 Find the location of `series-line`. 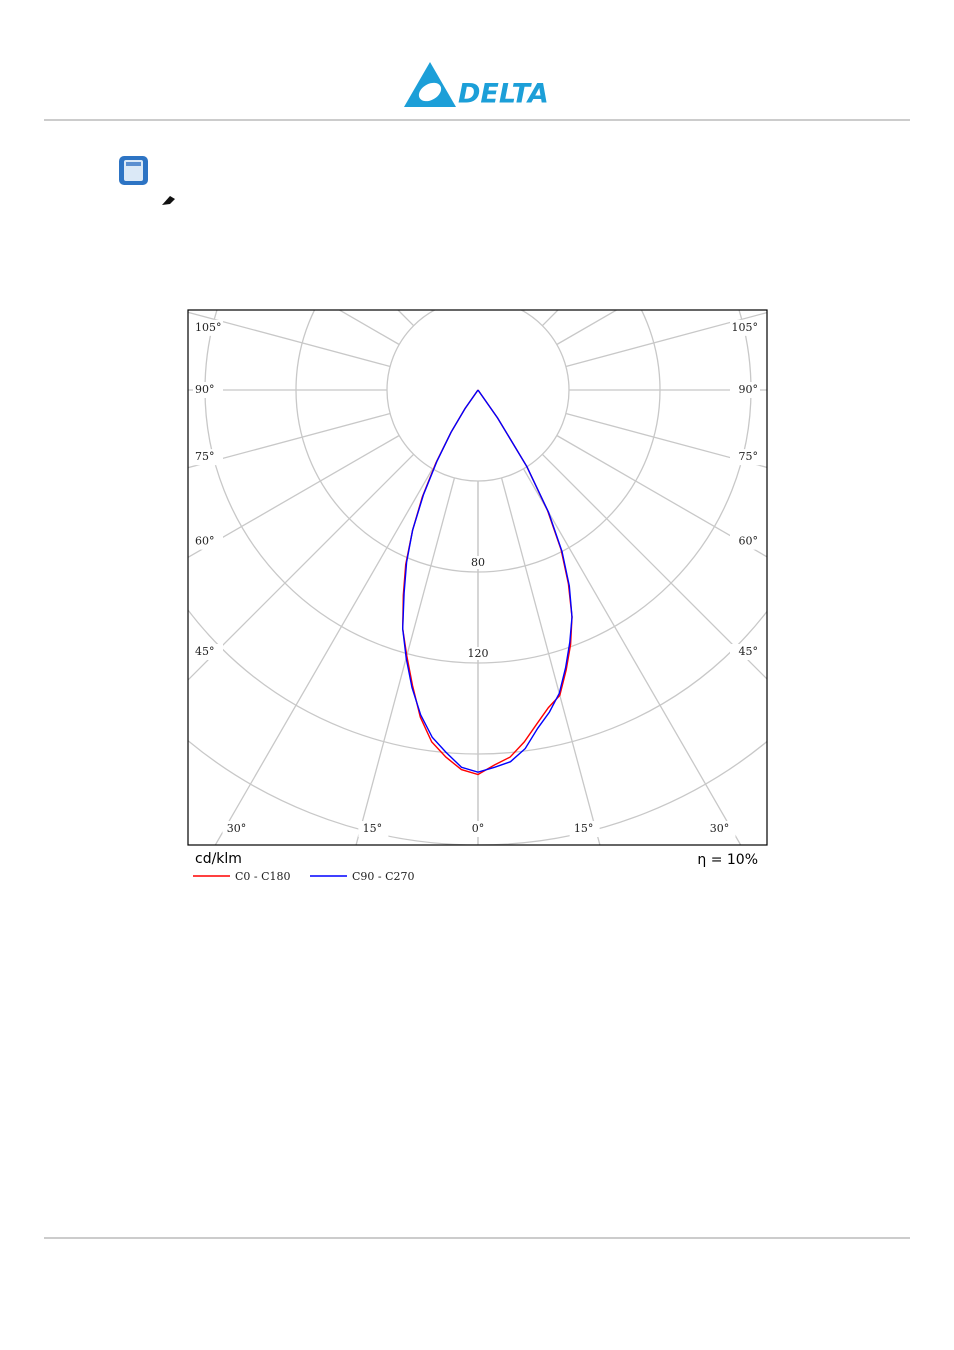

series-line is located at coordinates (487, 581).